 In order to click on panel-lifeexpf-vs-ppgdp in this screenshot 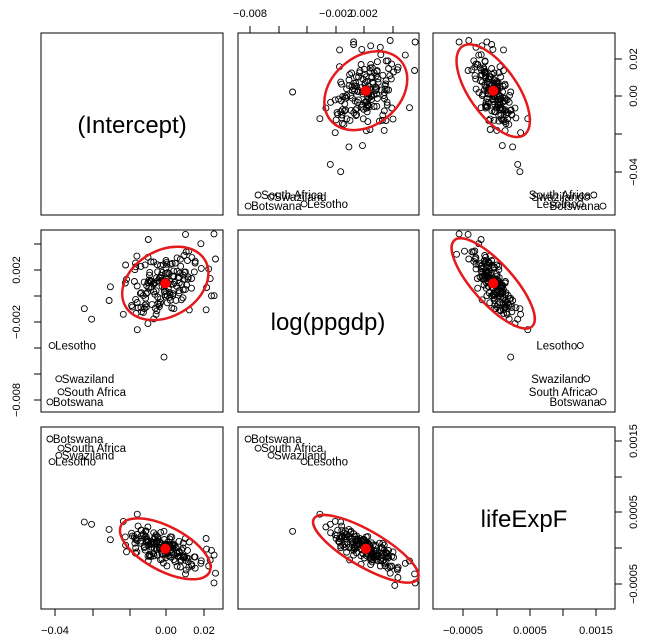, I will do `click(524, 321)`.